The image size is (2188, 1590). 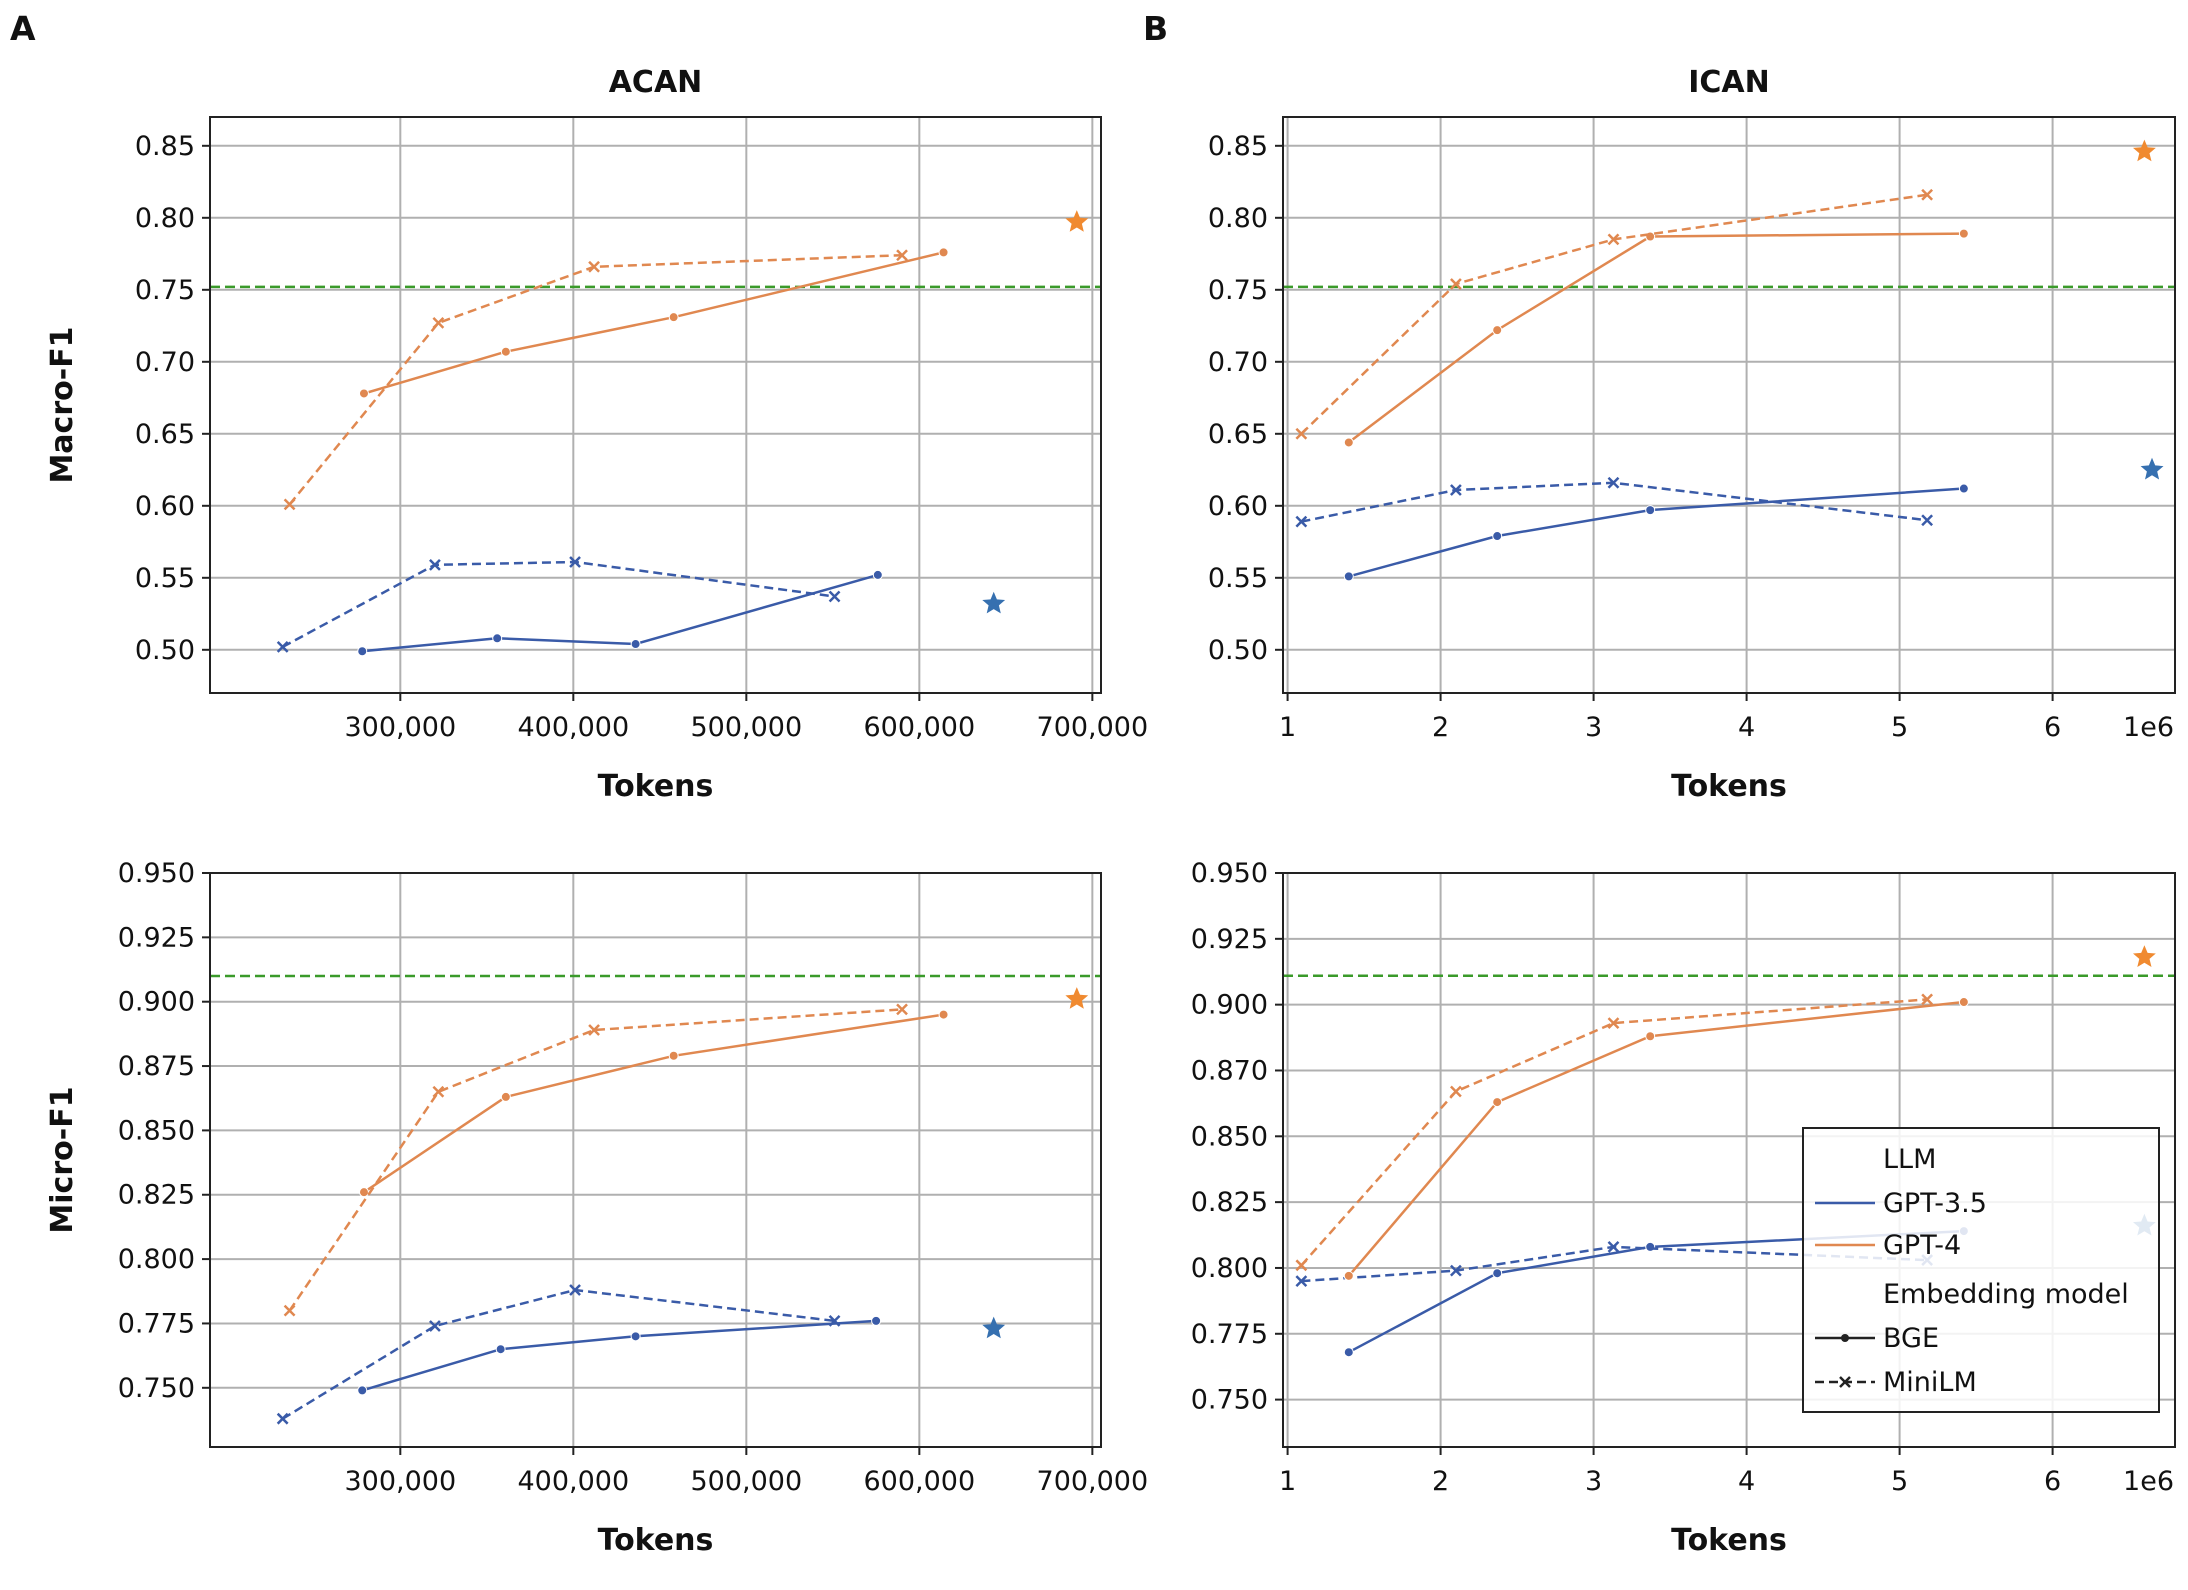 What do you see at coordinates (1729, 82) in the screenshot?
I see `chart-title: ICAN` at bounding box center [1729, 82].